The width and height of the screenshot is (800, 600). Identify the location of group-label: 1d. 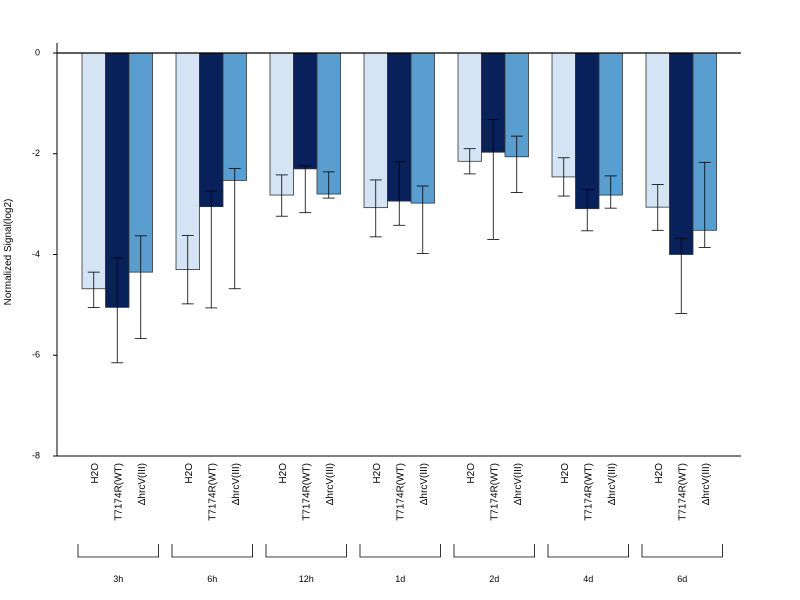
(400, 579).